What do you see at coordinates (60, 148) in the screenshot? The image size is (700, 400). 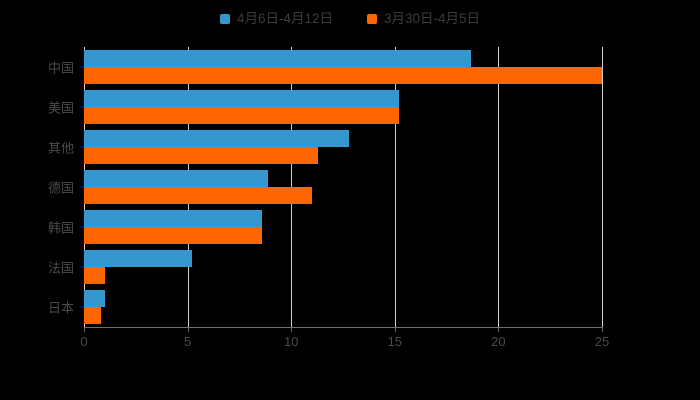 I see `y-axis-tick-label: 其他` at bounding box center [60, 148].